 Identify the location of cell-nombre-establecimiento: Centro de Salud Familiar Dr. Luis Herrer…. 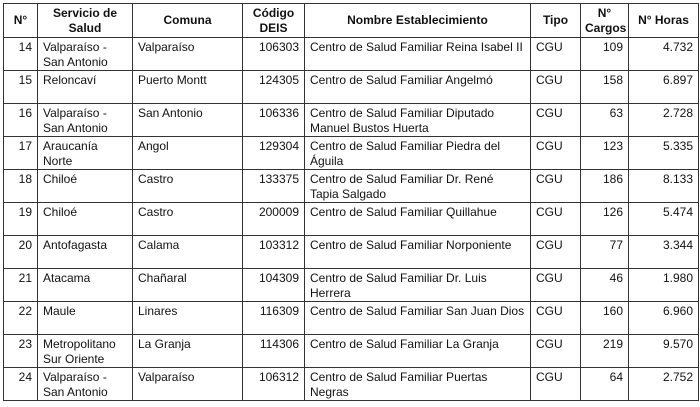
(417, 285).